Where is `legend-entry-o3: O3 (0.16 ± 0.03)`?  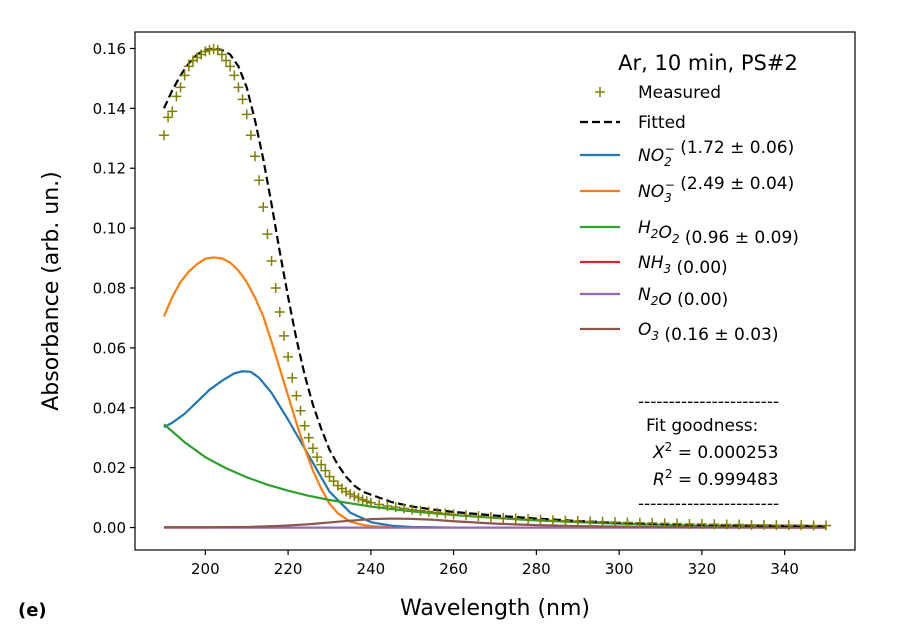
legend-entry-o3: O3 (0.16 ± 0.03) is located at coordinates (679, 332).